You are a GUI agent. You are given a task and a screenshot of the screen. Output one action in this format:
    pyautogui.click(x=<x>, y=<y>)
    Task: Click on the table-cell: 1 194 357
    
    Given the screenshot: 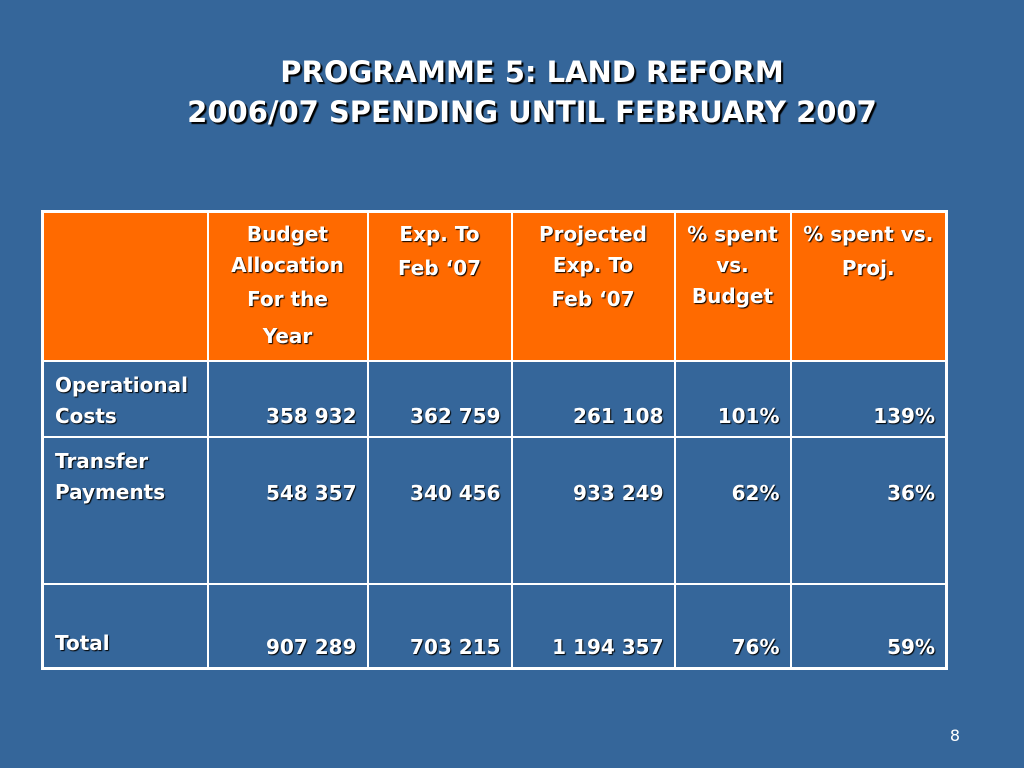 What is the action you would take?
    pyautogui.click(x=593, y=626)
    